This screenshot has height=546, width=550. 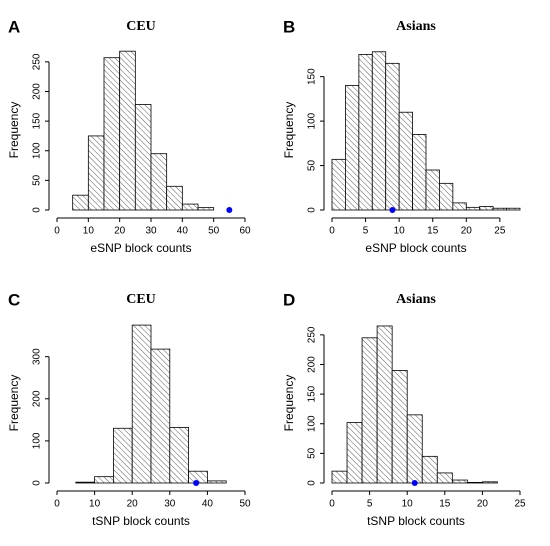 What do you see at coordinates (14, 26) in the screenshot?
I see `panel-letter: A` at bounding box center [14, 26].